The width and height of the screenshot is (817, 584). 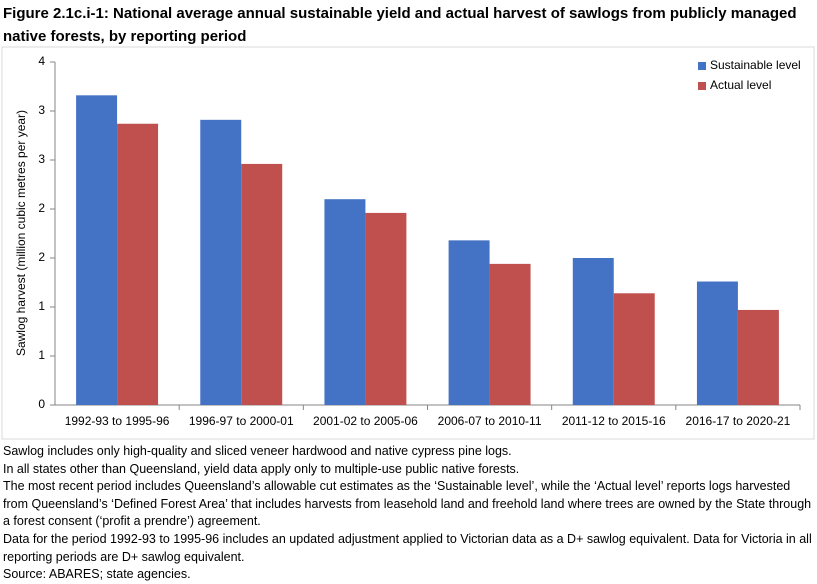 What do you see at coordinates (241, 421) in the screenshot?
I see `x-tick-label: 1996-97 to 2000-01` at bounding box center [241, 421].